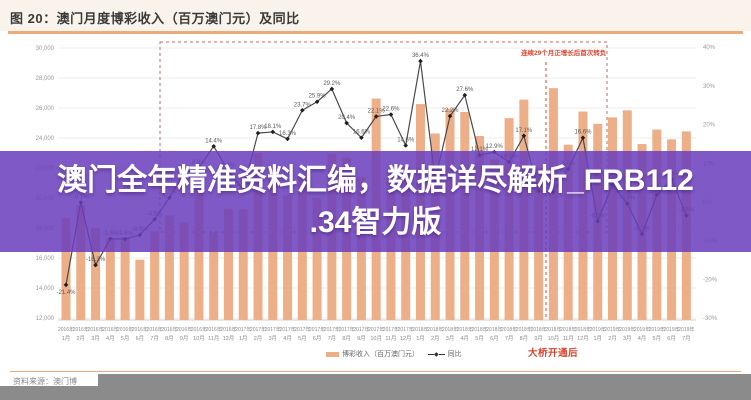  What do you see at coordinates (421, 56) in the screenshot?
I see `yoy-point-label: 36.4%` at bounding box center [421, 56].